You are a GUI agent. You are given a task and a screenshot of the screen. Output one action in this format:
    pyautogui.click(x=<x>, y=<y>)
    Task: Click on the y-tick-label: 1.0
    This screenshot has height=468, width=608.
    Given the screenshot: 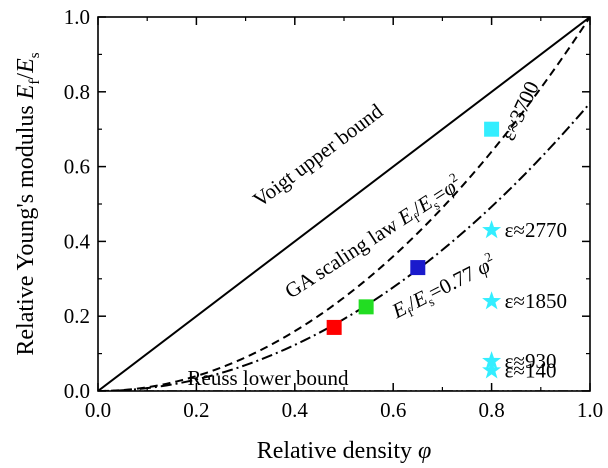 What is the action you would take?
    pyautogui.click(x=77, y=17)
    